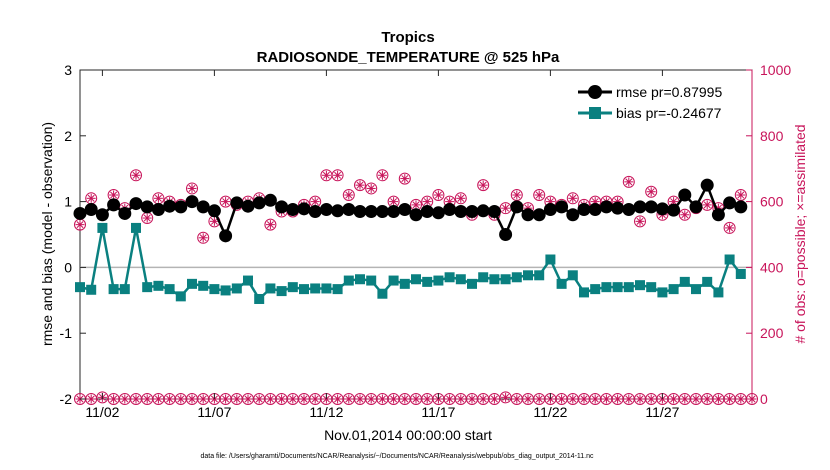  What do you see at coordinates (73, 234) in the screenshot?
I see `left-axis-ticks: -2 -1 0 1 2 3` at bounding box center [73, 234].